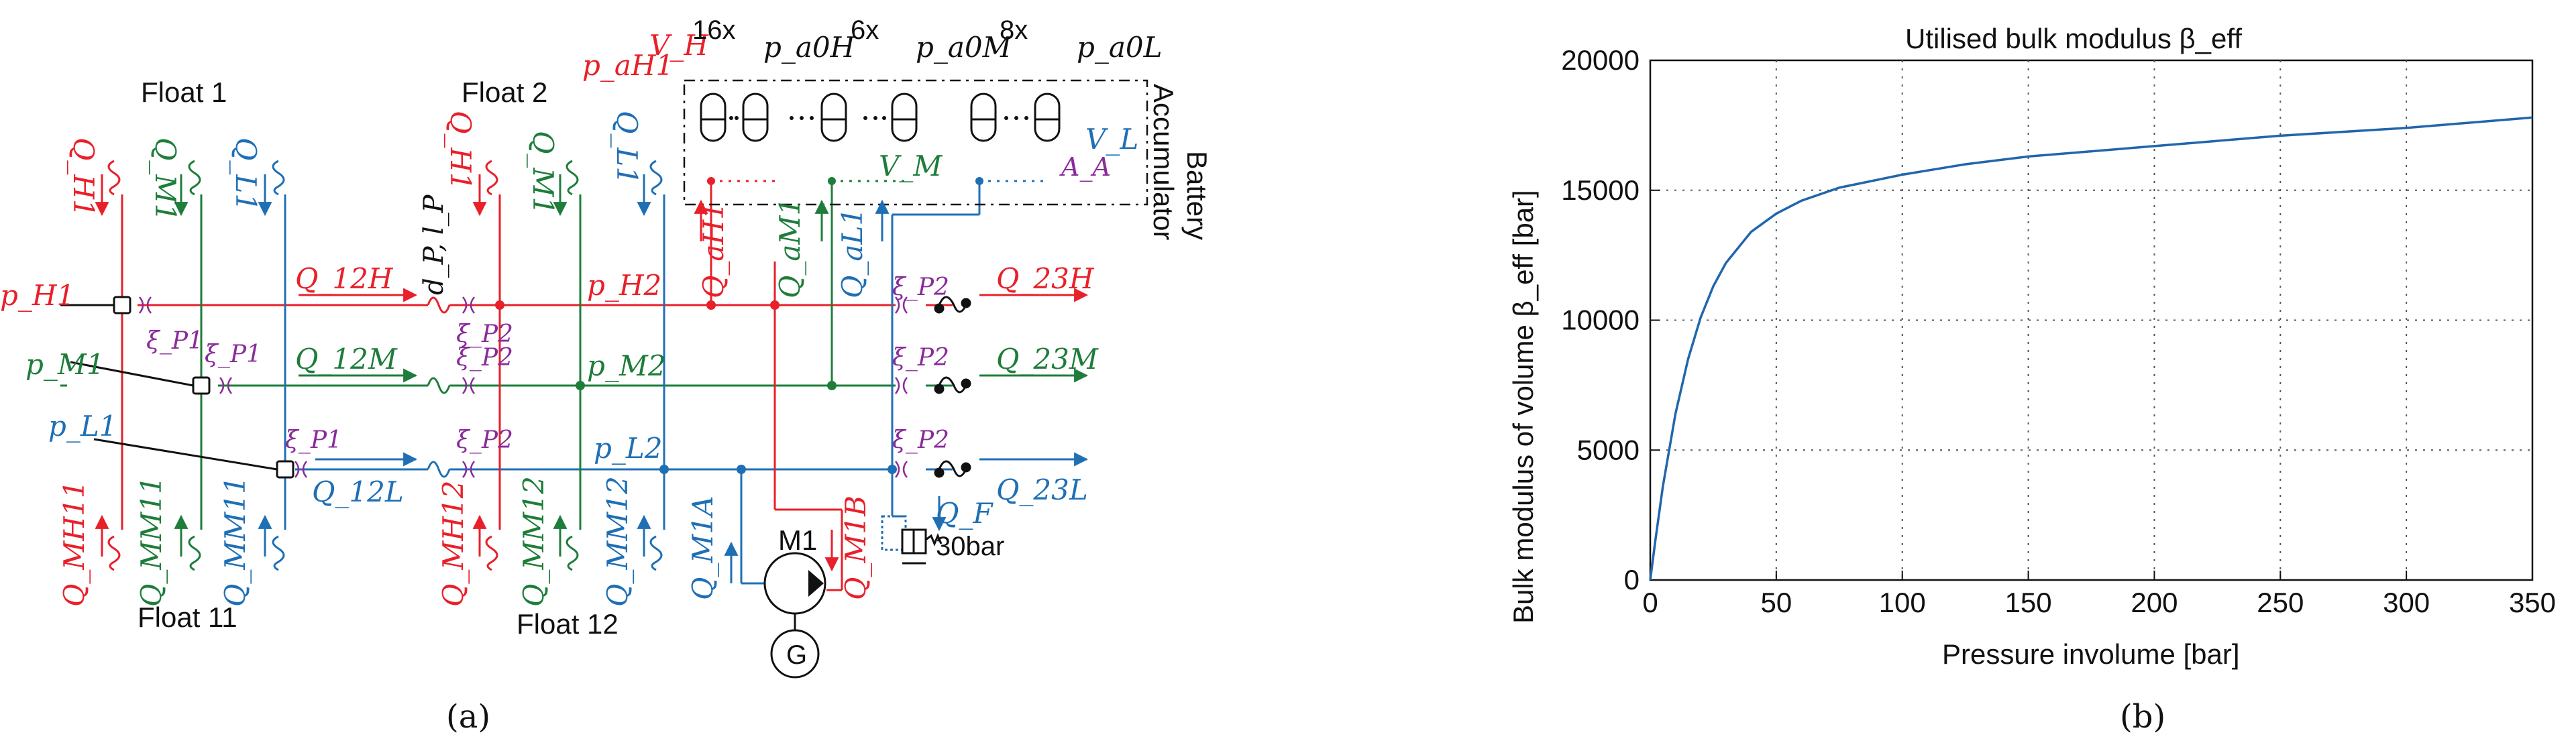  Describe the element at coordinates (2280, 602) in the screenshot. I see `x-tick-label: 250` at that location.